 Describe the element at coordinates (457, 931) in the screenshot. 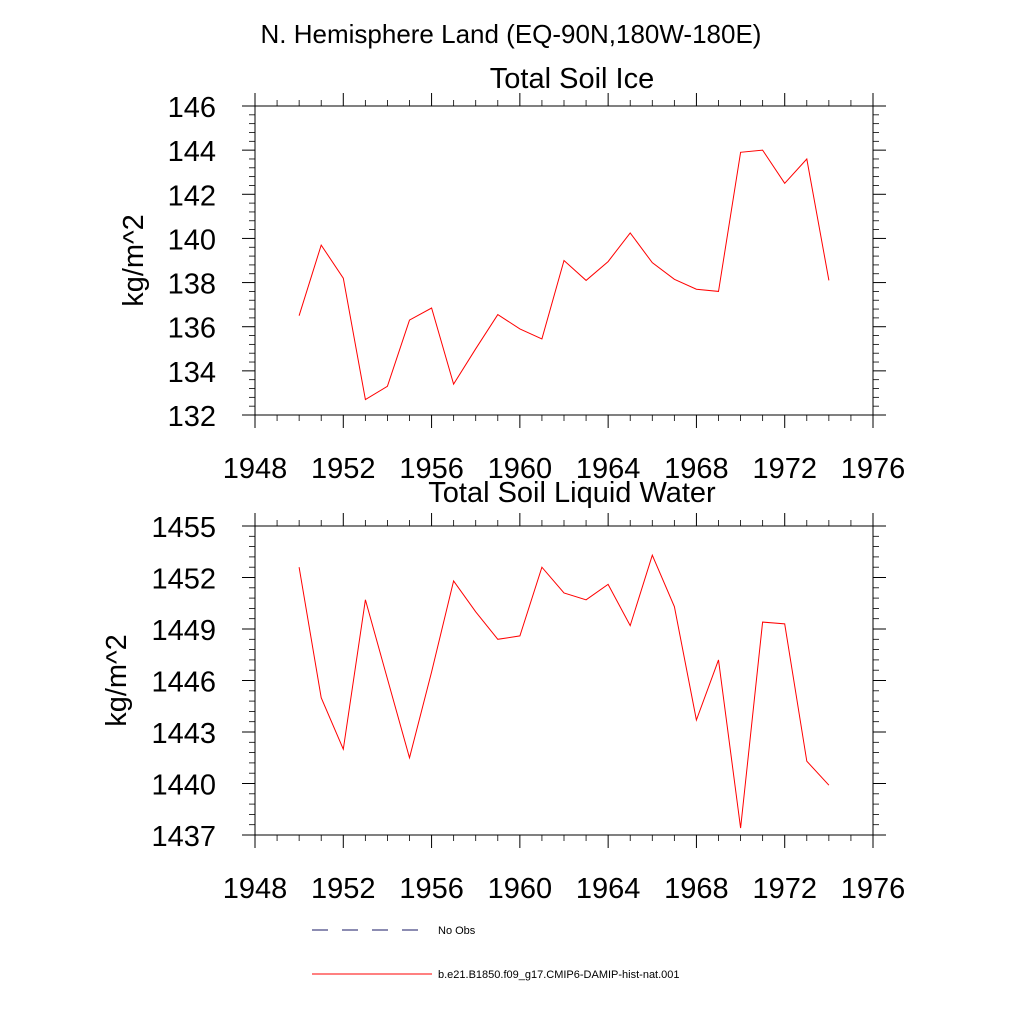

I see `legend-label-no-obs: No Obs` at that location.